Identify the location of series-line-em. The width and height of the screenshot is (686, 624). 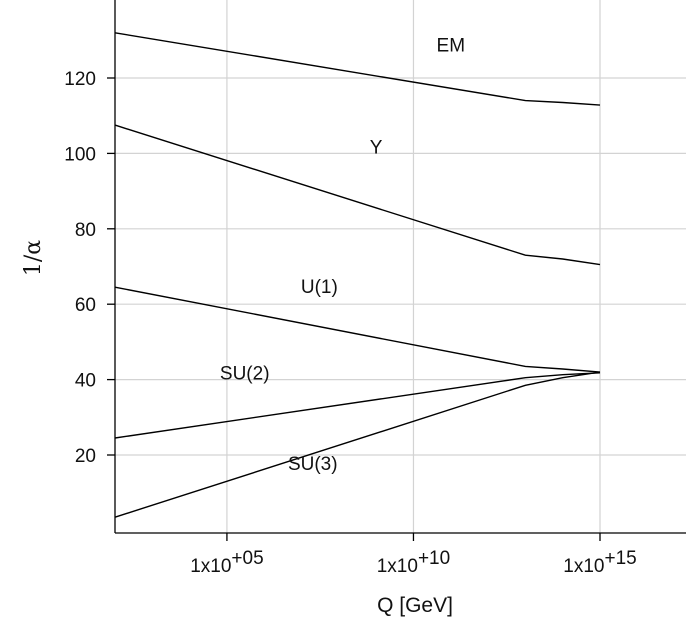
(357, 69).